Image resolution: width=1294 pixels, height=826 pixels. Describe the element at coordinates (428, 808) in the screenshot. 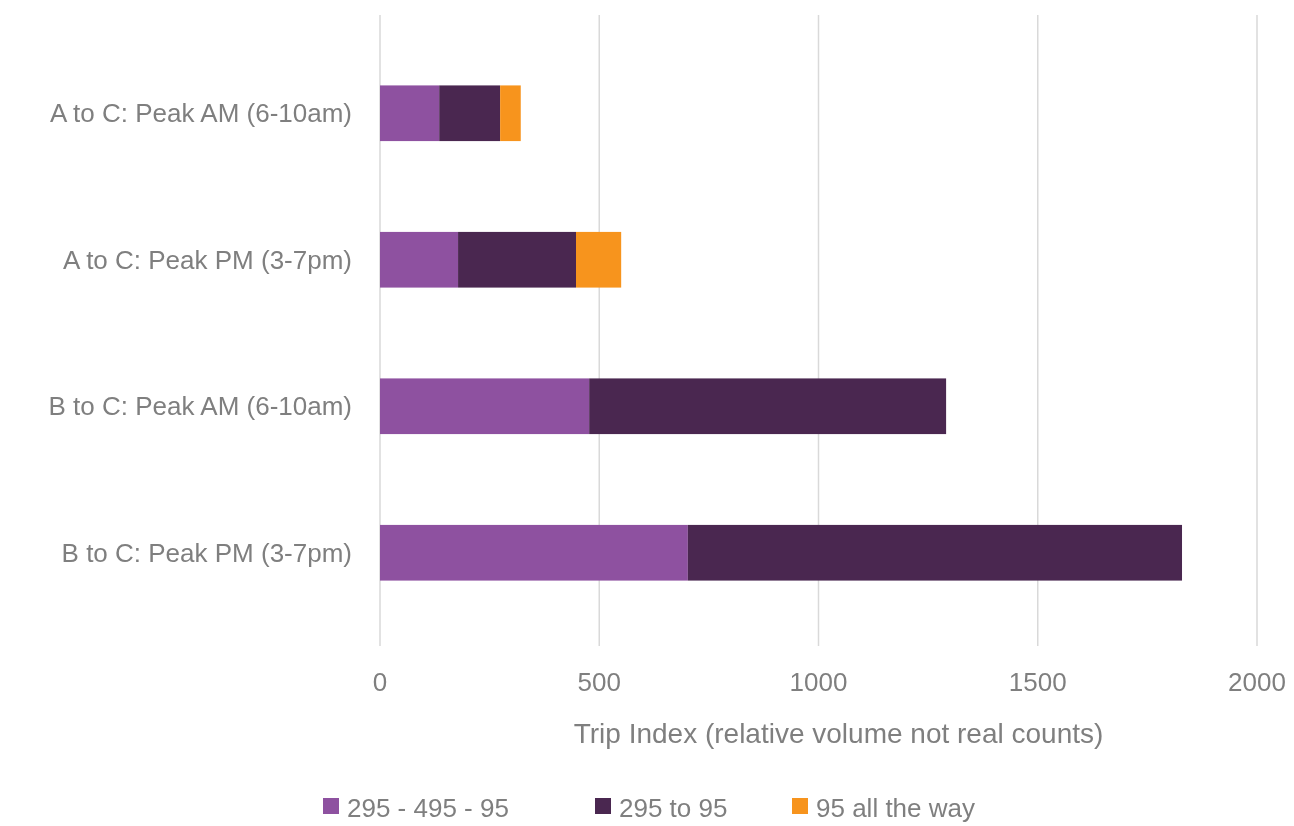

I see `legend-label: 295 - 495 - 95` at that location.